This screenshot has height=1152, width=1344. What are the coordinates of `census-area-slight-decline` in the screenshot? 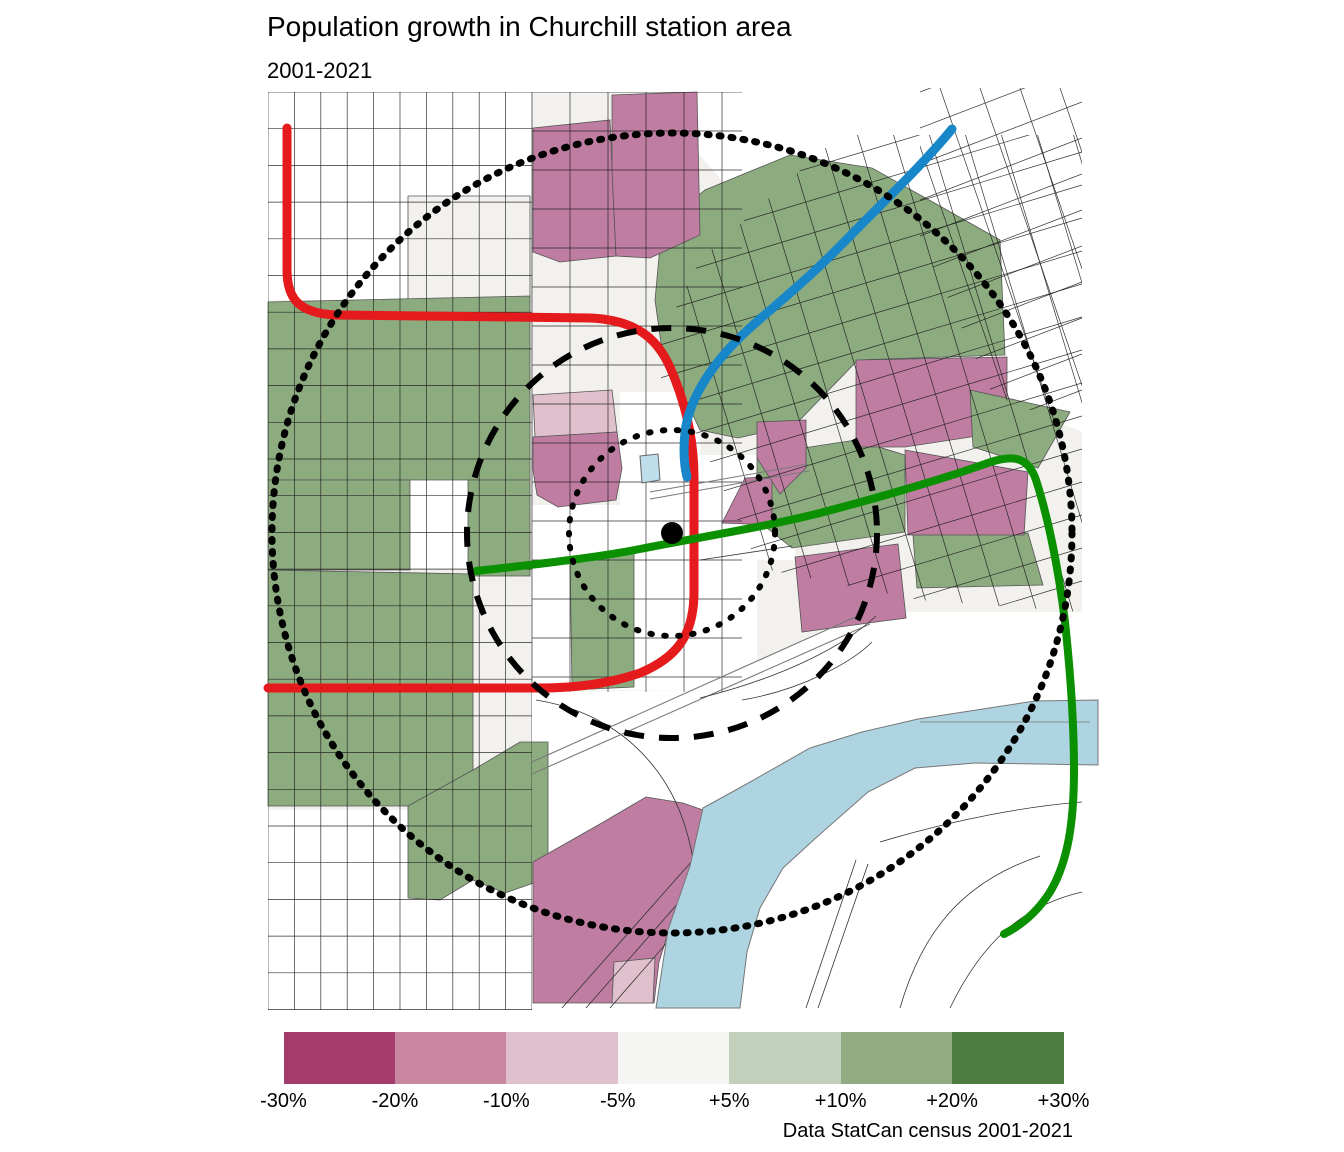 It's located at (575, 413).